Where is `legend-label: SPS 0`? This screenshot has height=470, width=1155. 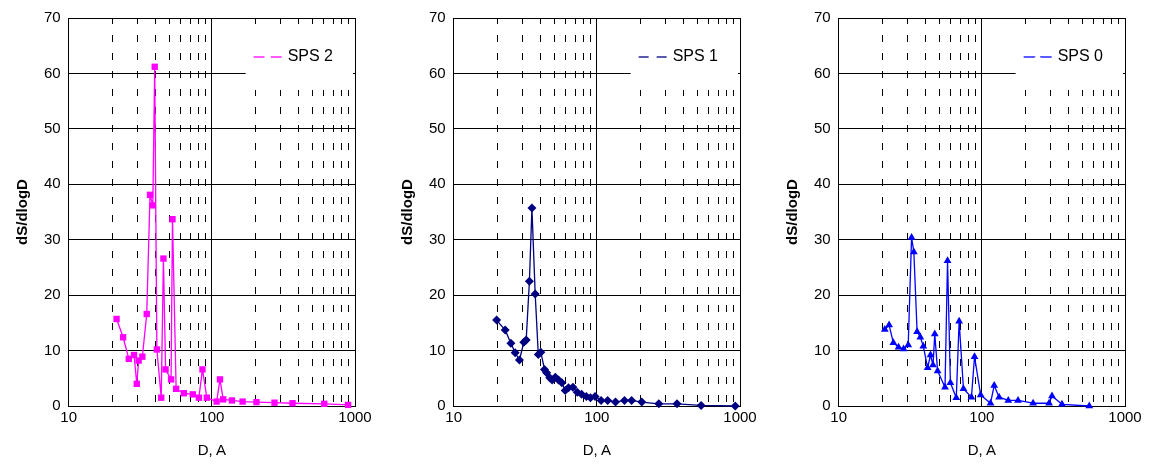
legend-label: SPS 0 is located at coordinates (1080, 56).